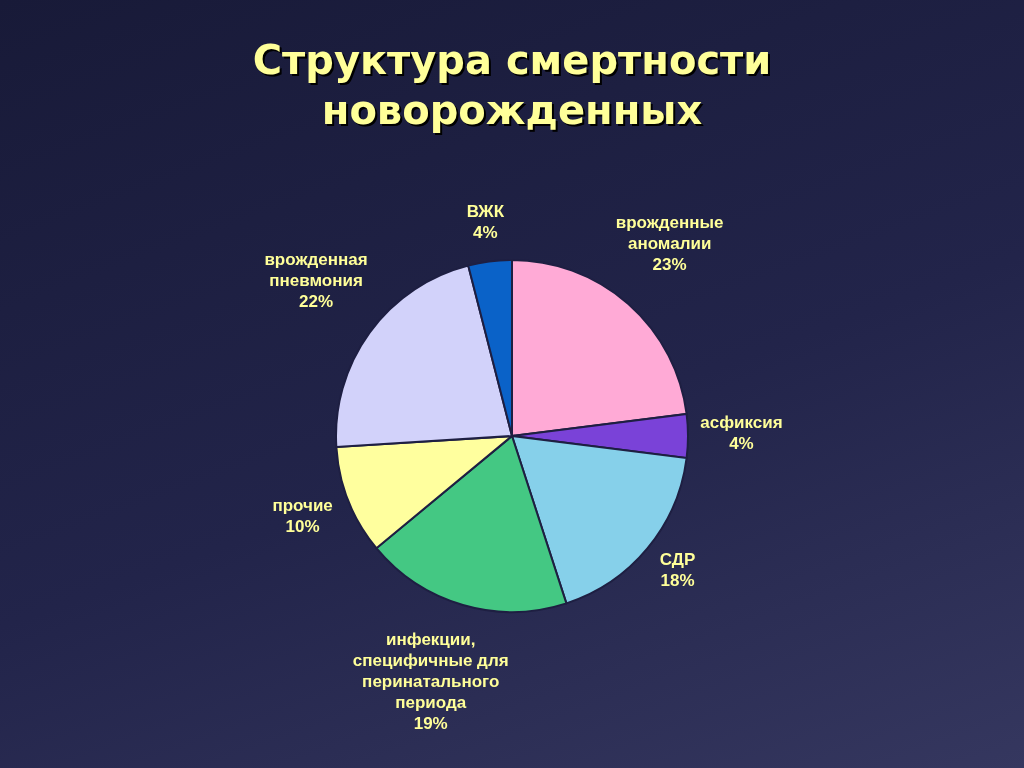 Image resolution: width=1024 pixels, height=768 pixels. I want to click on slice-label: врожденные аномалии, so click(669, 233).